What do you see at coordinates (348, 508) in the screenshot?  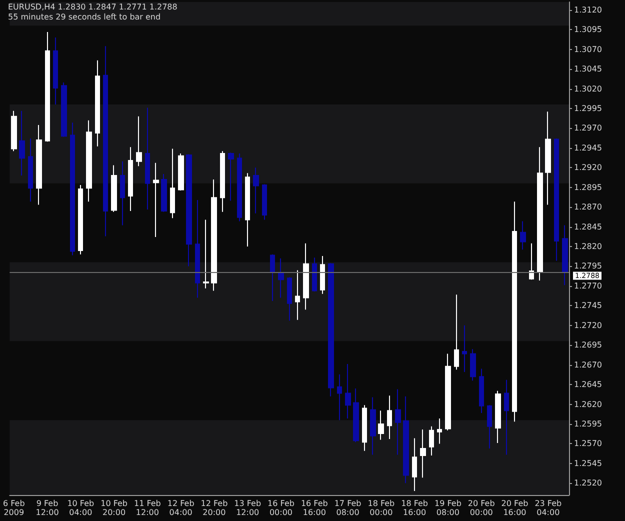 I see `x-tick-label: 17 Feb 08:00` at bounding box center [348, 508].